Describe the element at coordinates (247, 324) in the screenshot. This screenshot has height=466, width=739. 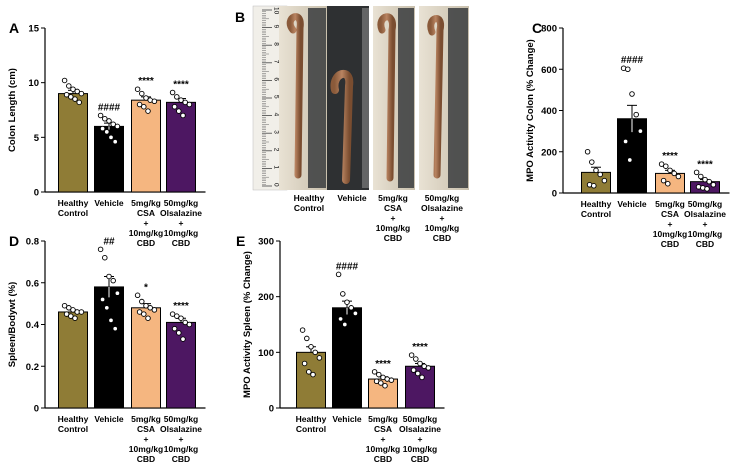
I see `y-axis-label: MPO Activity Spleen (% Change)` at that location.